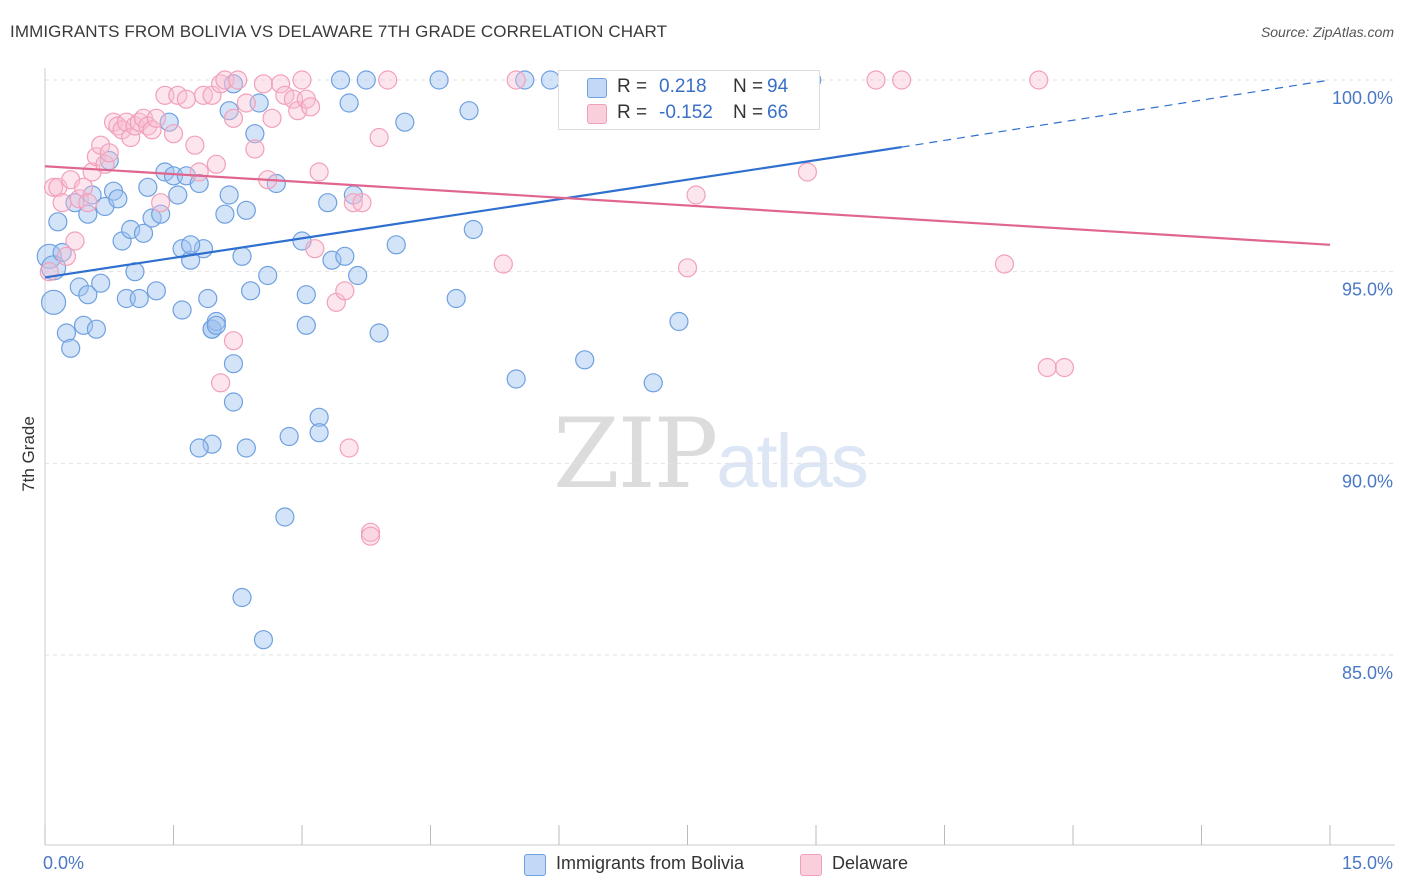 Image resolution: width=1406 pixels, height=892 pixels. What do you see at coordinates (1367, 290) in the screenshot?
I see `y-tick-label: 95.0%` at bounding box center [1367, 290].